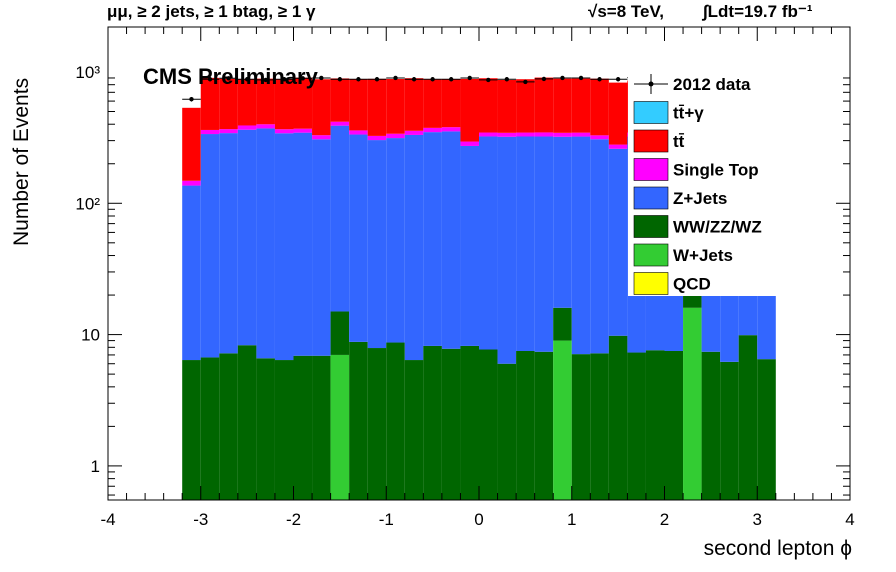 This screenshot has height=572, width=896. What do you see at coordinates (478, 519) in the screenshot?
I see `x-tick-label: 0` at bounding box center [478, 519].